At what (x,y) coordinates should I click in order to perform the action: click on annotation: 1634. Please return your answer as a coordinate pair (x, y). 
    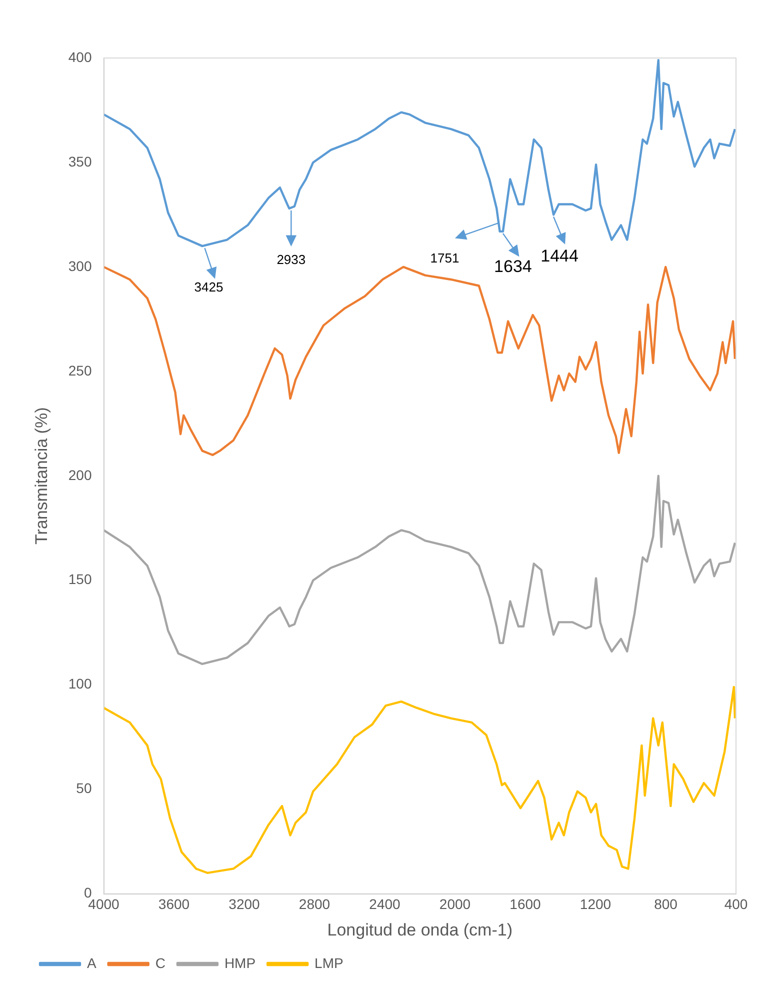
    Looking at the image, I should click on (513, 266).